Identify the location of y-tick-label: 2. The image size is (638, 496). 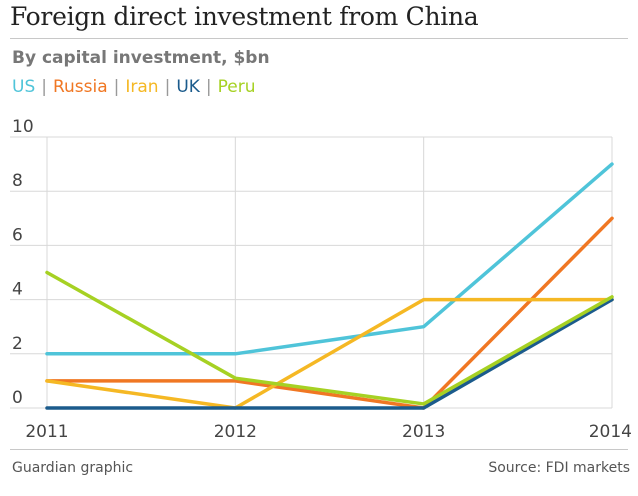
(17, 344).